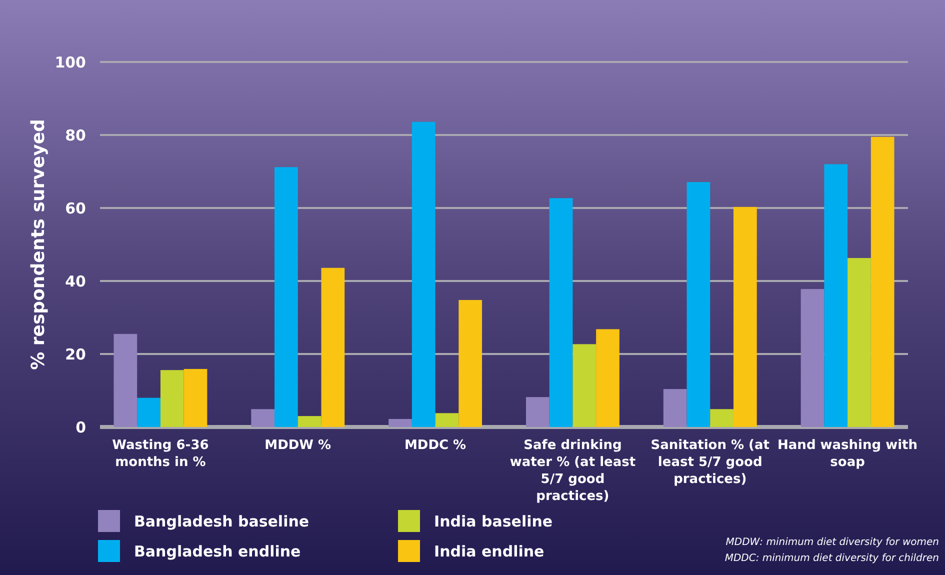  I want to click on y-axis-title: % respondents surveyed, so click(38, 244).